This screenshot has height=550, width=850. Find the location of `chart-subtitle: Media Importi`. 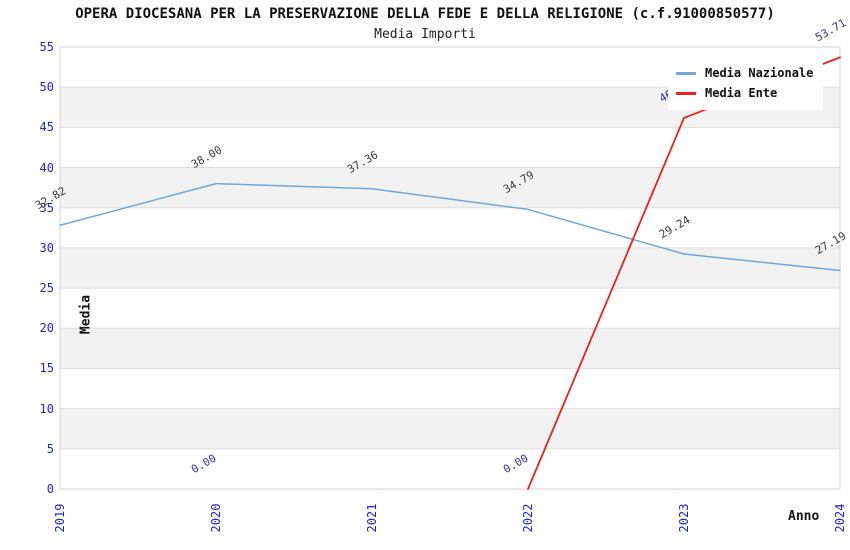

chart-subtitle: Media Importi is located at coordinates (425, 34).